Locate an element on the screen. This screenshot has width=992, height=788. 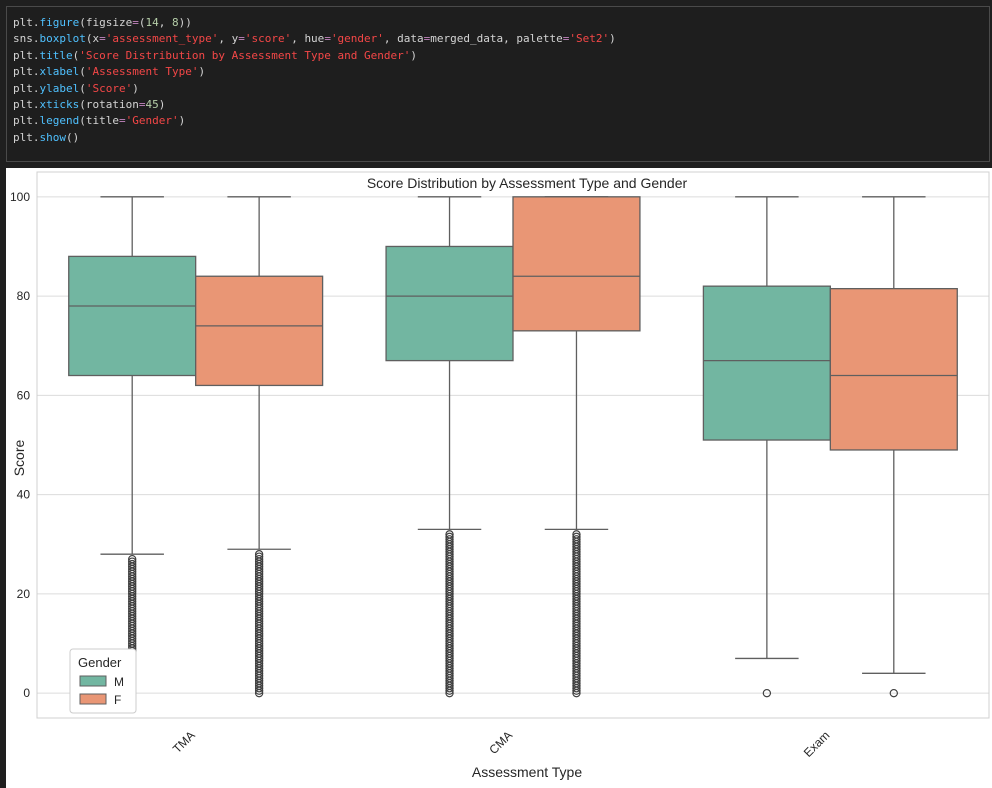
code-token: data is located at coordinates (410, 39).